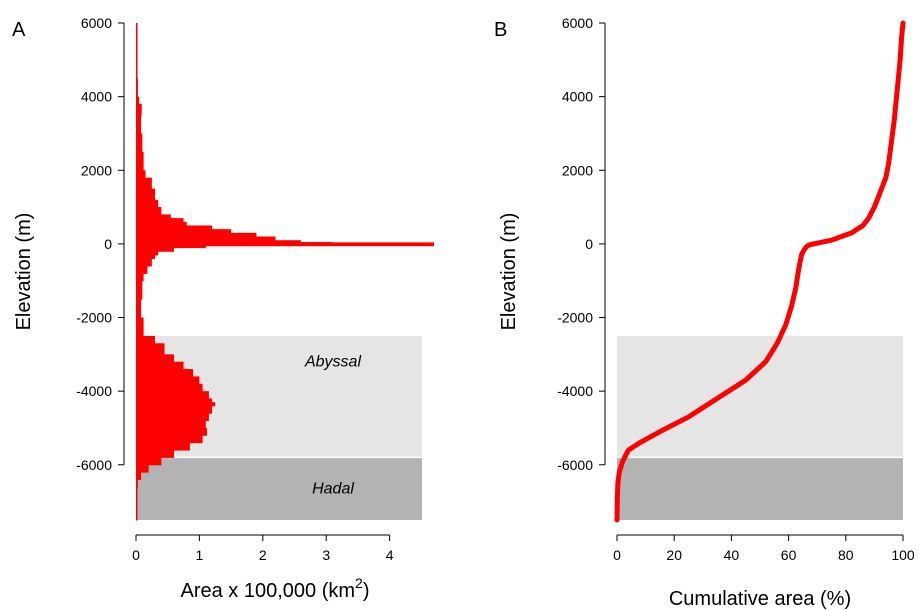 The image size is (919, 610). What do you see at coordinates (136, 555) in the screenshot?
I see `panel-a-x-tick-label: 0` at bounding box center [136, 555].